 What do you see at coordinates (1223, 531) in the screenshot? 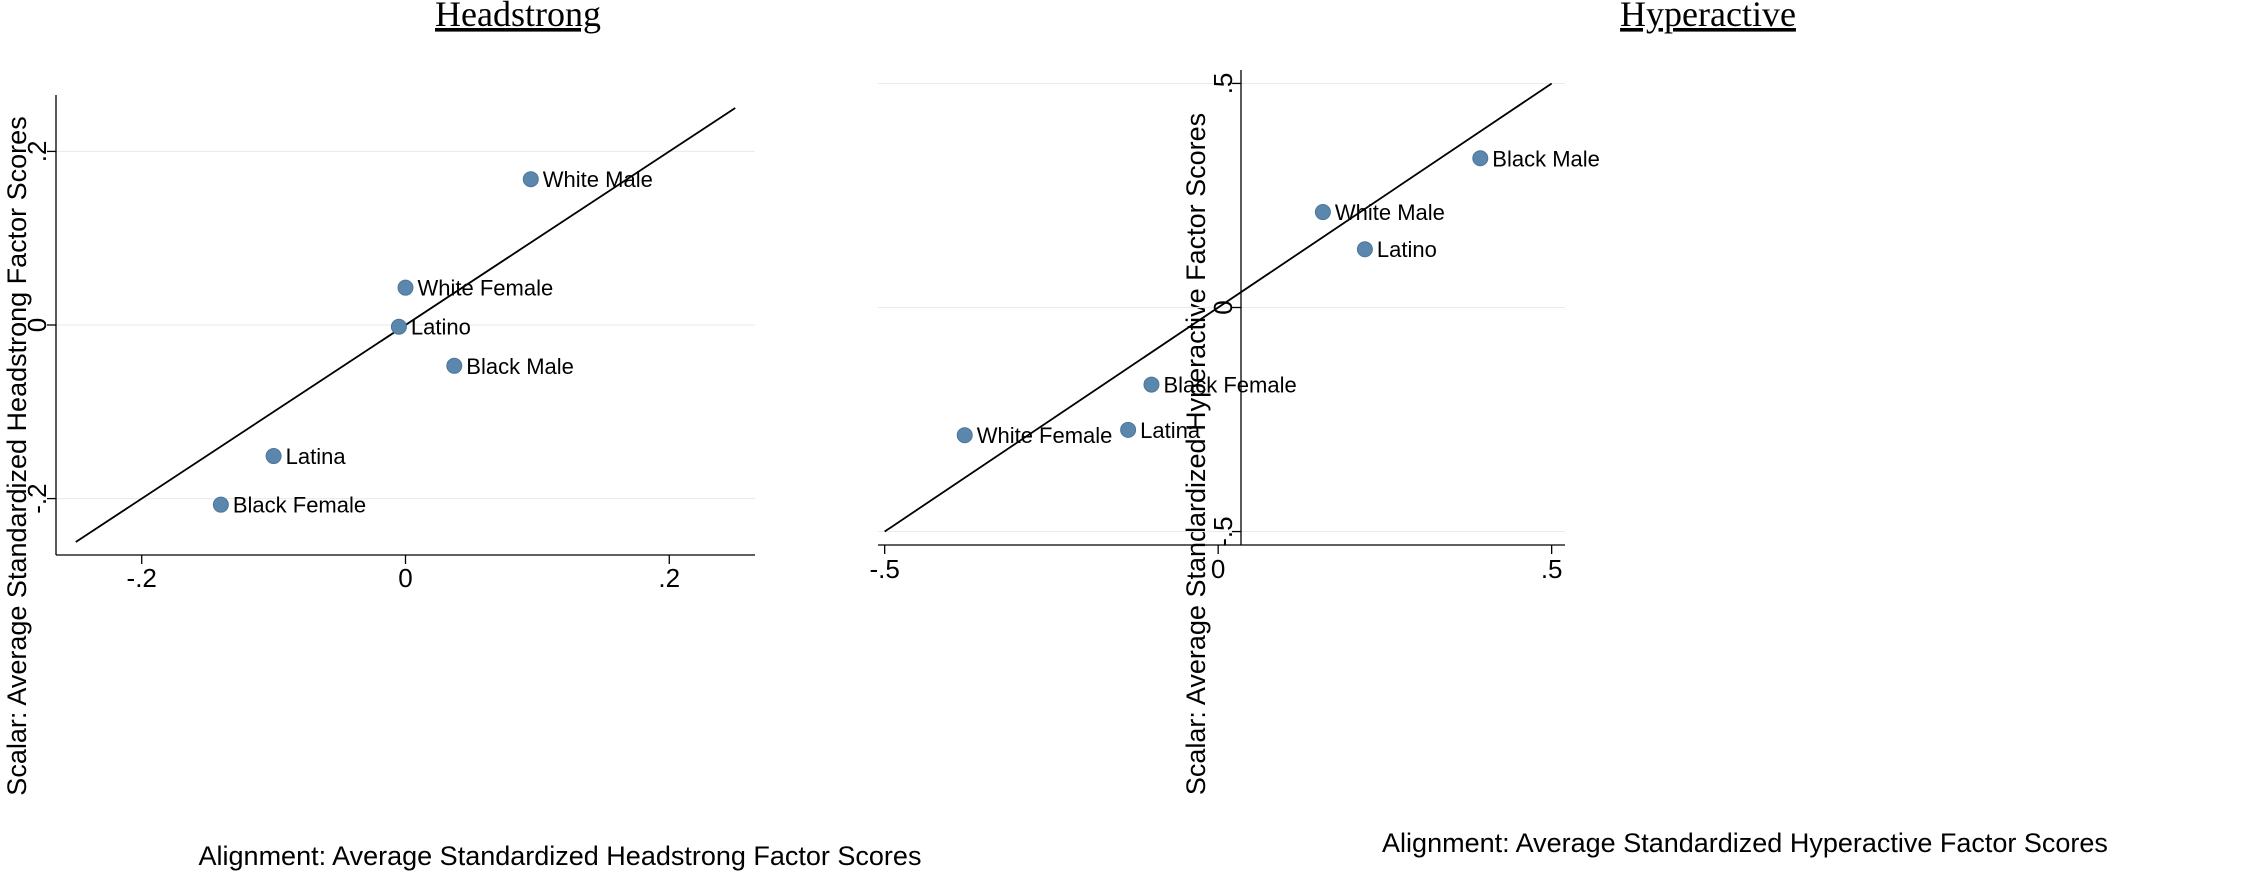
I see `y-tick-label: -.5` at bounding box center [1223, 531].